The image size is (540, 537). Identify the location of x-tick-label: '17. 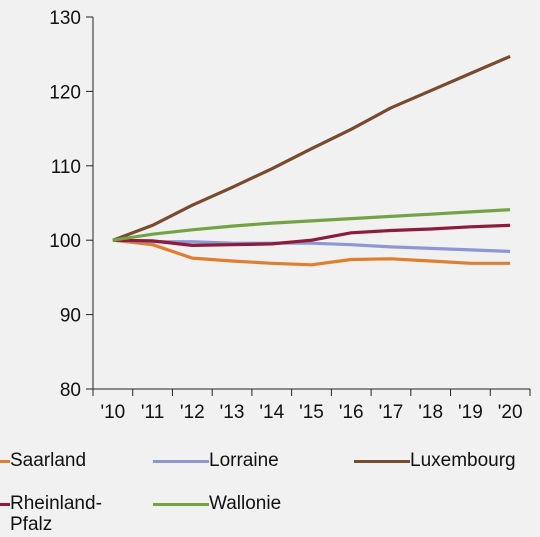
(391, 412).